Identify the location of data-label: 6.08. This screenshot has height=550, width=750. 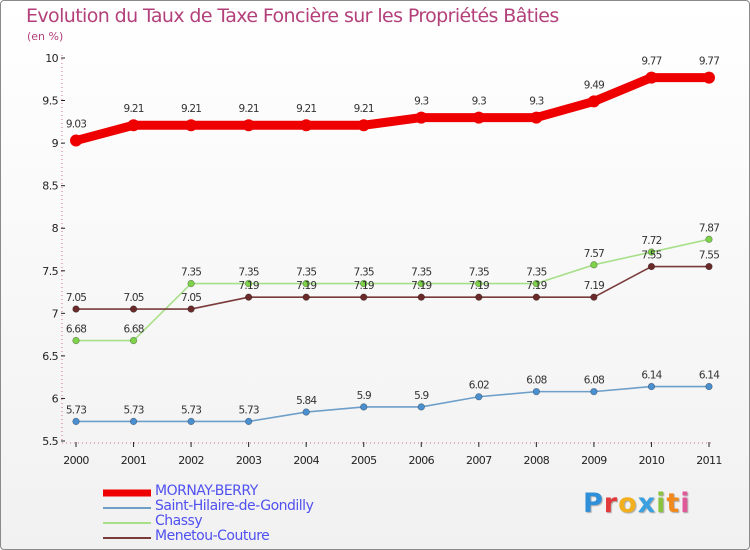
(594, 381).